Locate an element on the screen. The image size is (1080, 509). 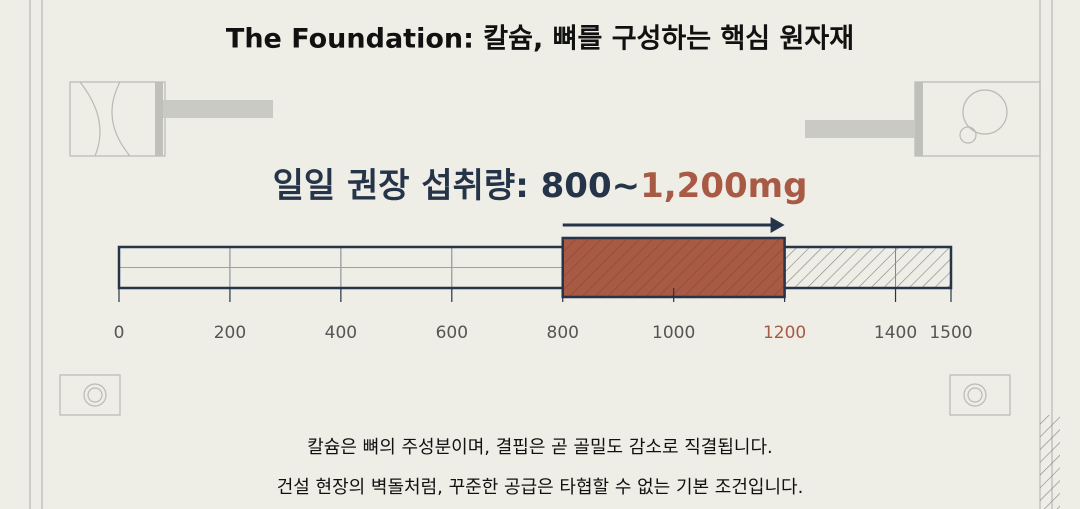
caption: 건설 현장의 벽돌처럼, 꾸준한 공급은 타협할 수 없는 기본 조건입니다. is located at coordinates (540, 487).